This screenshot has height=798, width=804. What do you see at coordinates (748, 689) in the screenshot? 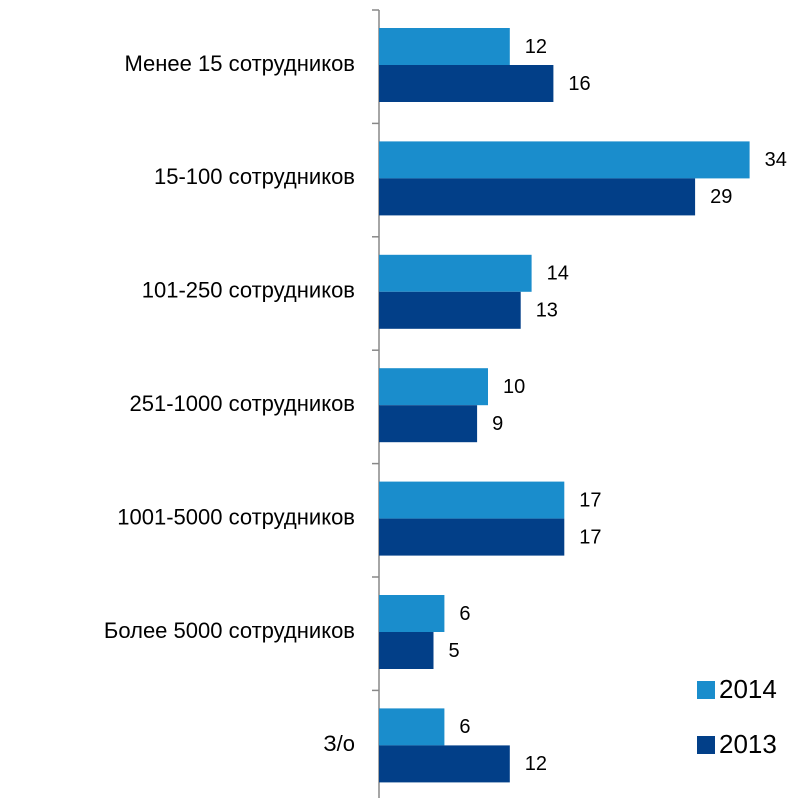
I see `legend-label: 2014` at bounding box center [748, 689].